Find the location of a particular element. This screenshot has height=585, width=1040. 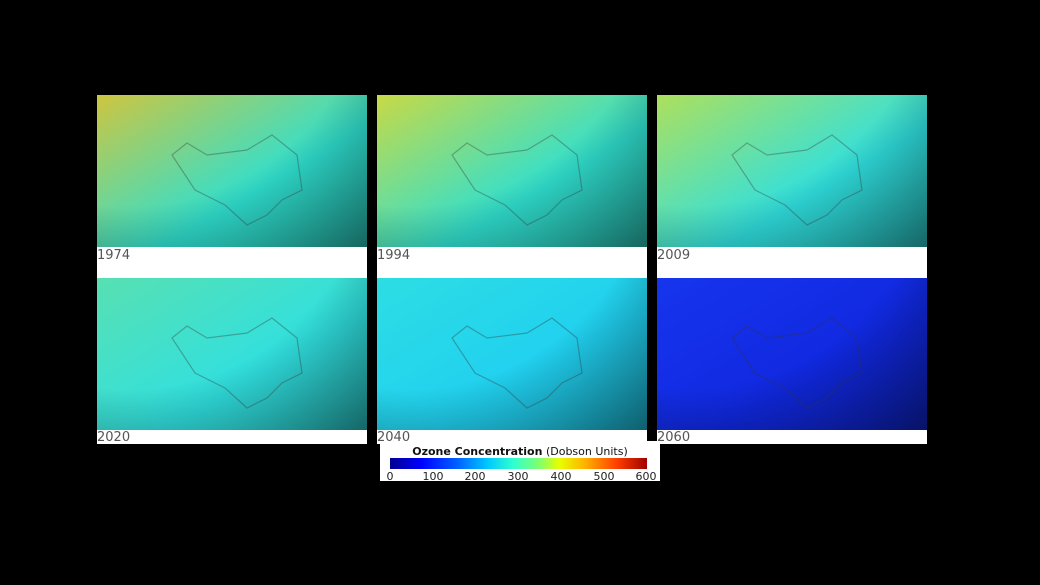

color-scale-bar is located at coordinates (518, 463).